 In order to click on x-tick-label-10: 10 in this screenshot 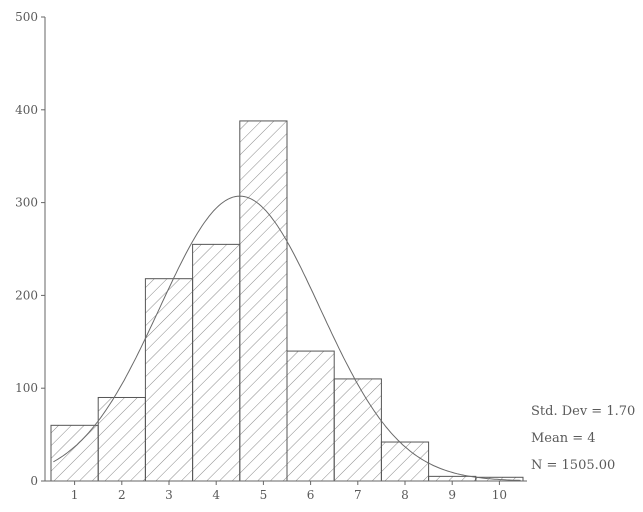, I will do `click(499, 495)`.